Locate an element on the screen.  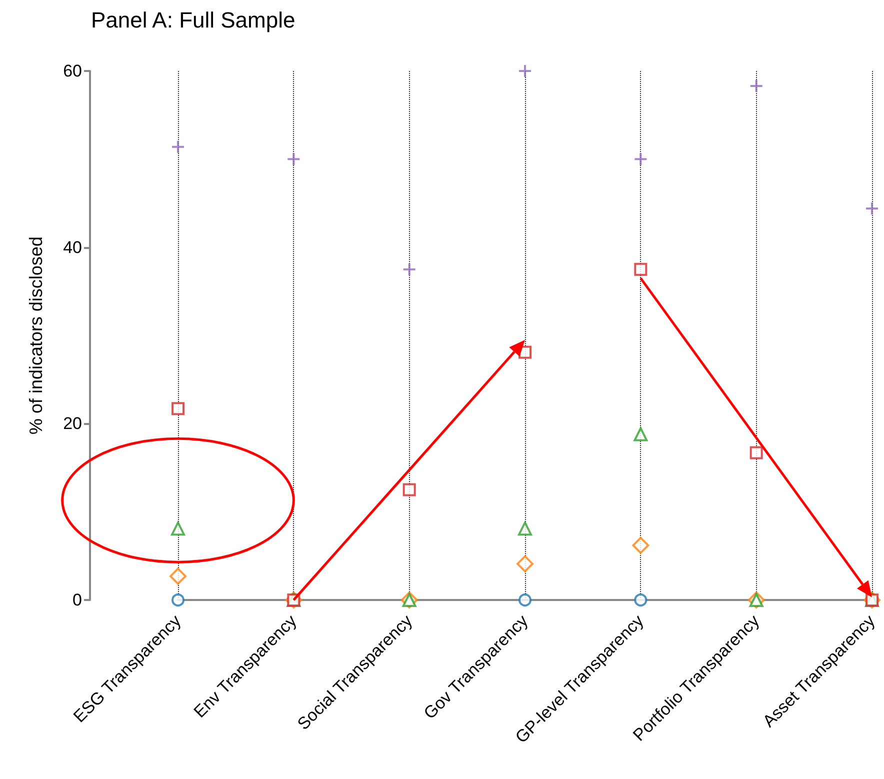
y-tick-label: 0 is located at coordinates (77, 600).